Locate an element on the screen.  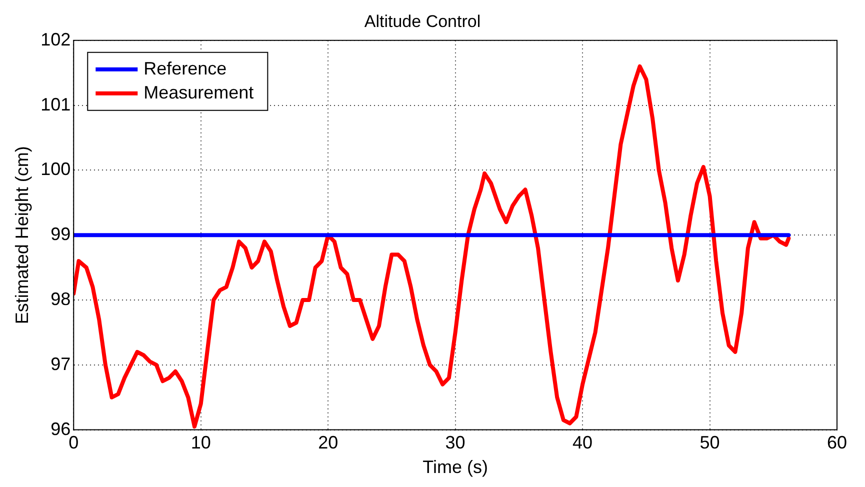
y-tick-label: 97 is located at coordinates (60, 364).